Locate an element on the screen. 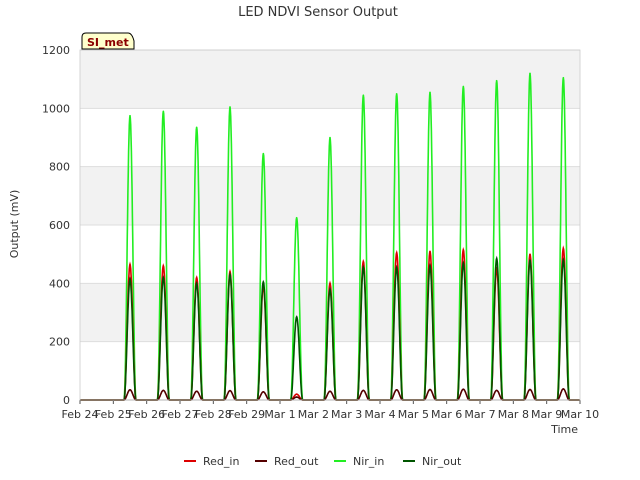 Image resolution: width=640 pixels, height=480 pixels. site-label: SI_met is located at coordinates (108, 42).